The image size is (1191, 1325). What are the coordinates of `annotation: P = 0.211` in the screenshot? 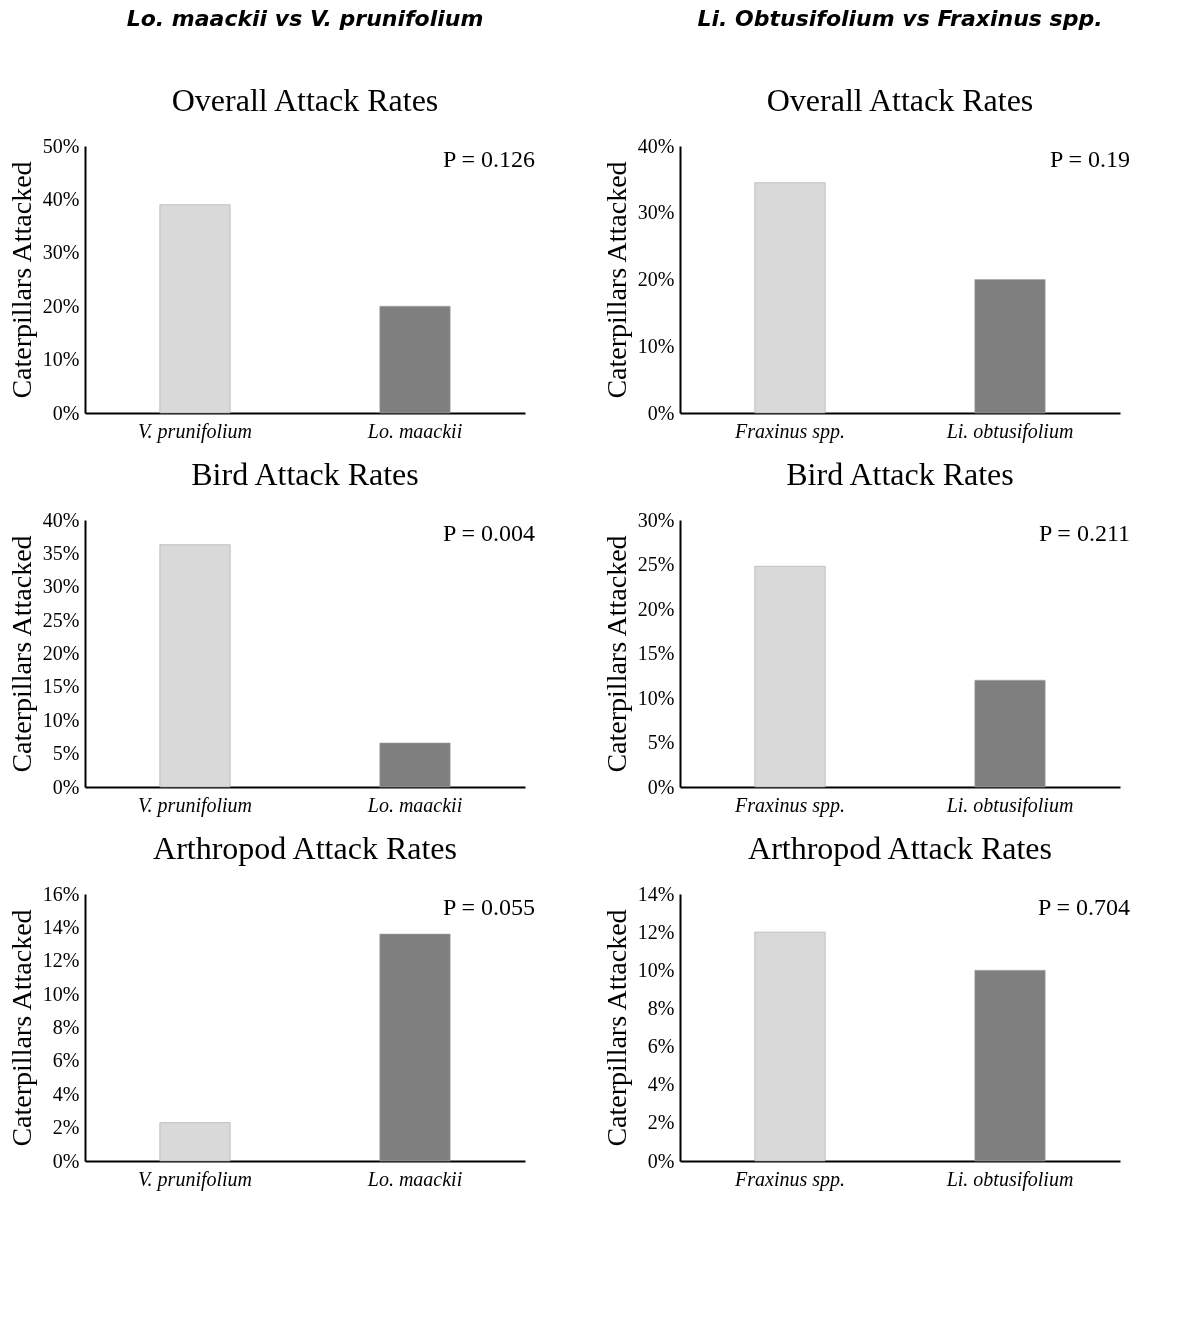 It's located at (1084, 533).